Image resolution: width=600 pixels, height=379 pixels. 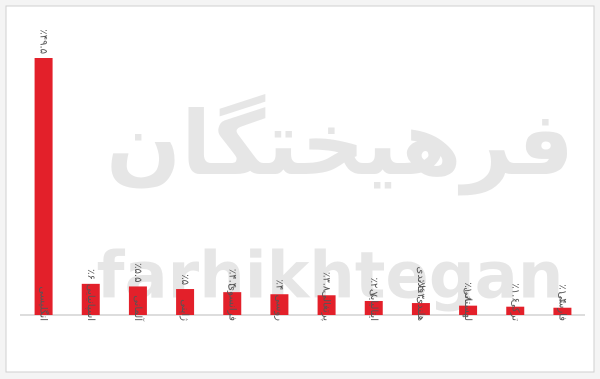 What do you see at coordinates (184, 279) in the screenshot?
I see `value-label: ٪۵` at bounding box center [184, 279].